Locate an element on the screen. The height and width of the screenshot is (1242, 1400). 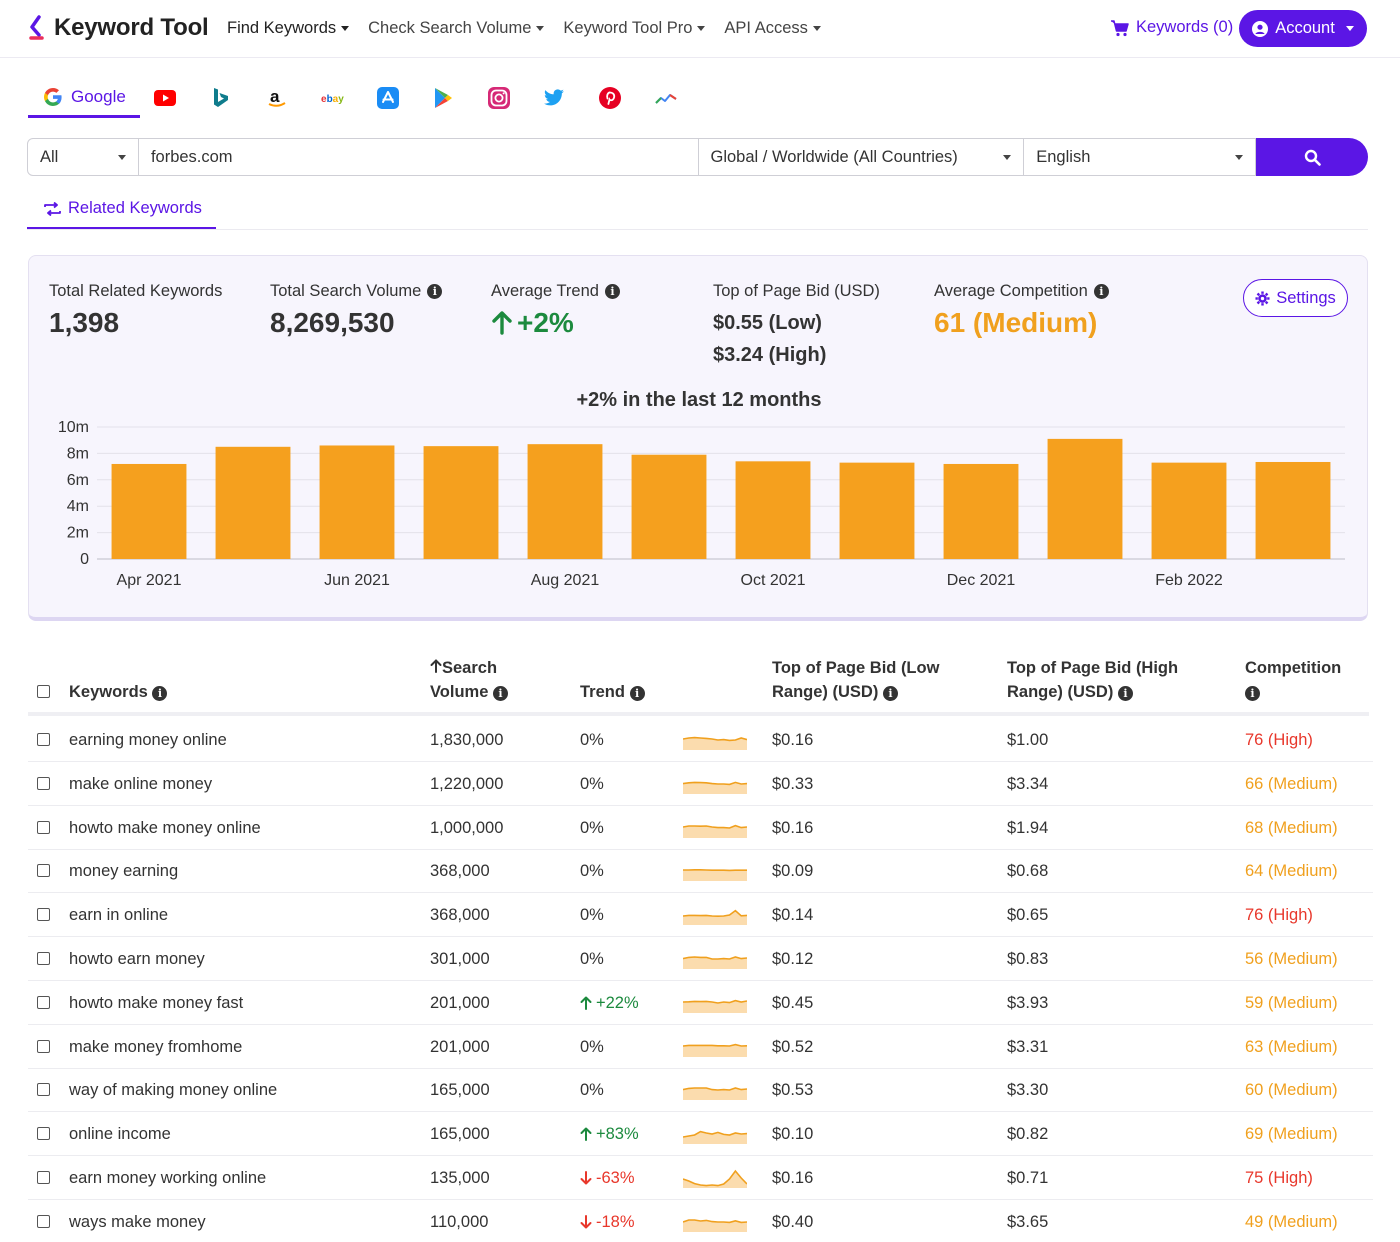
location-select: Global / Worldwide (All Countries) is located at coordinates (861, 157).